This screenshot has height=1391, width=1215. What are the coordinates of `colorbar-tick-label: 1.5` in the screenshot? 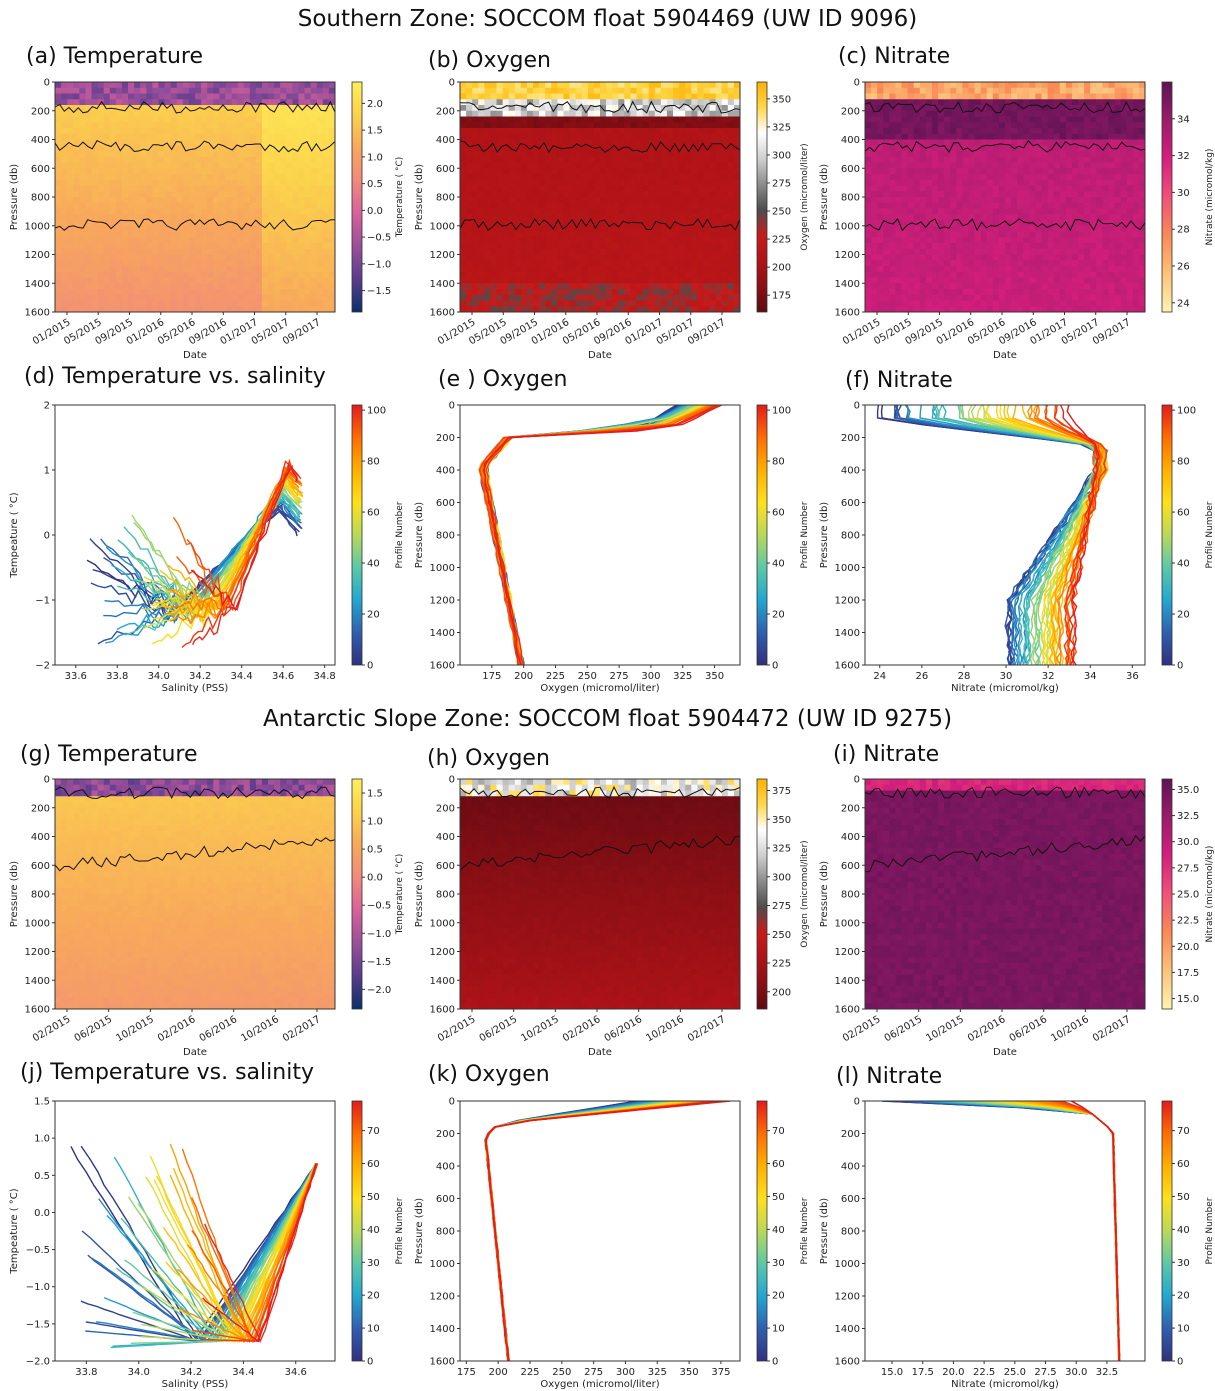 It's located at (375, 131).